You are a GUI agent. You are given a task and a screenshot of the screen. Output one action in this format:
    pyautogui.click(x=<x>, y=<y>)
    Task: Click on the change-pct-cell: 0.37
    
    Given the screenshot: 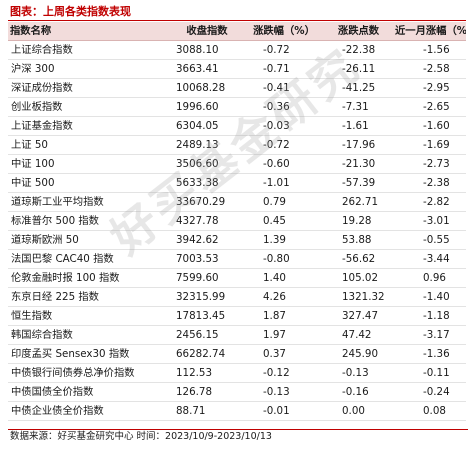 What is the action you would take?
    pyautogui.click(x=284, y=354)
    